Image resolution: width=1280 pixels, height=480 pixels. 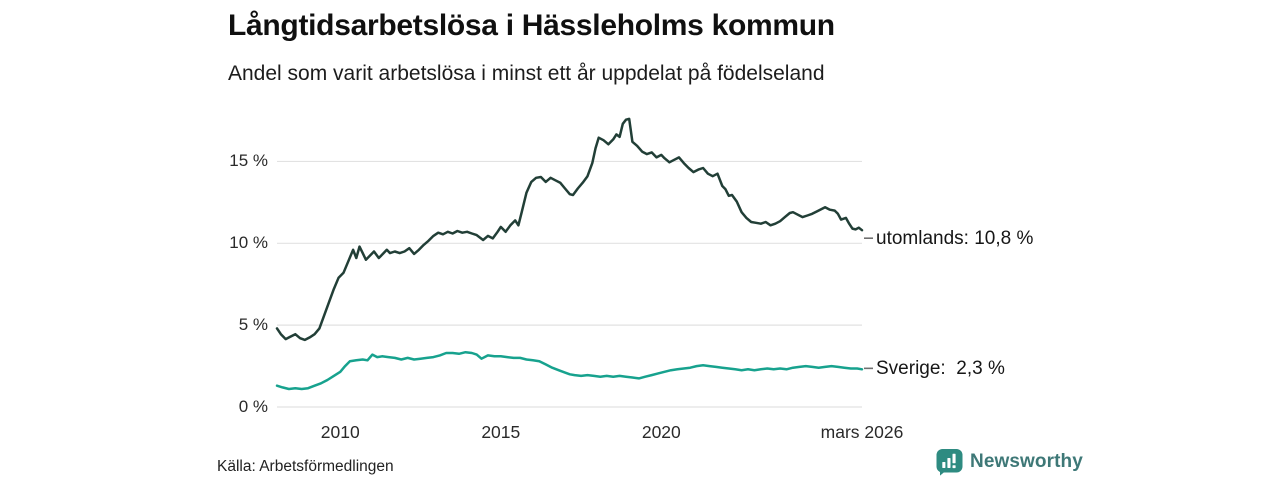 I want to click on x-tick-label: mars 2026, so click(x=862, y=432).